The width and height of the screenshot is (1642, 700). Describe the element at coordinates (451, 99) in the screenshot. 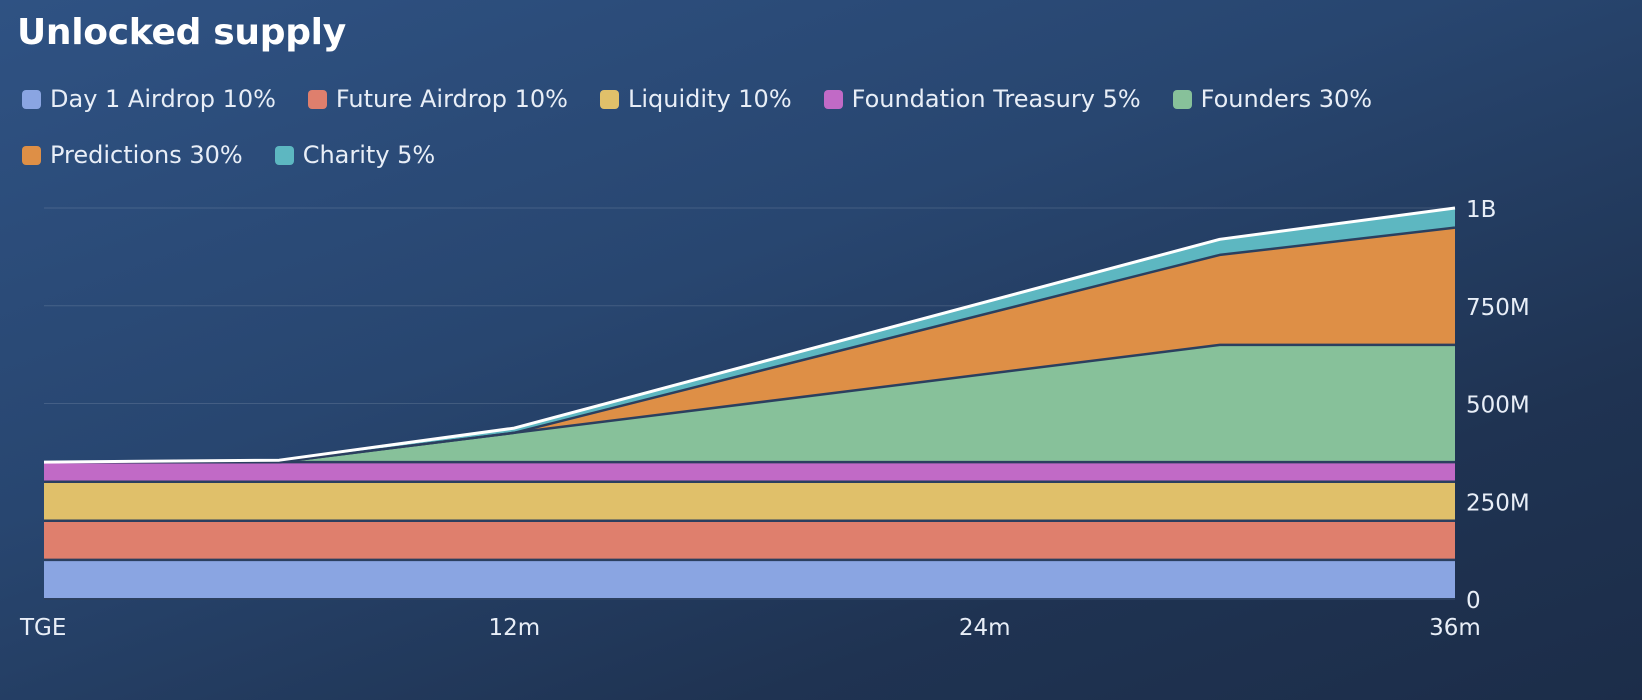

I see `legend-label: Future Airdrop 10%` at that location.